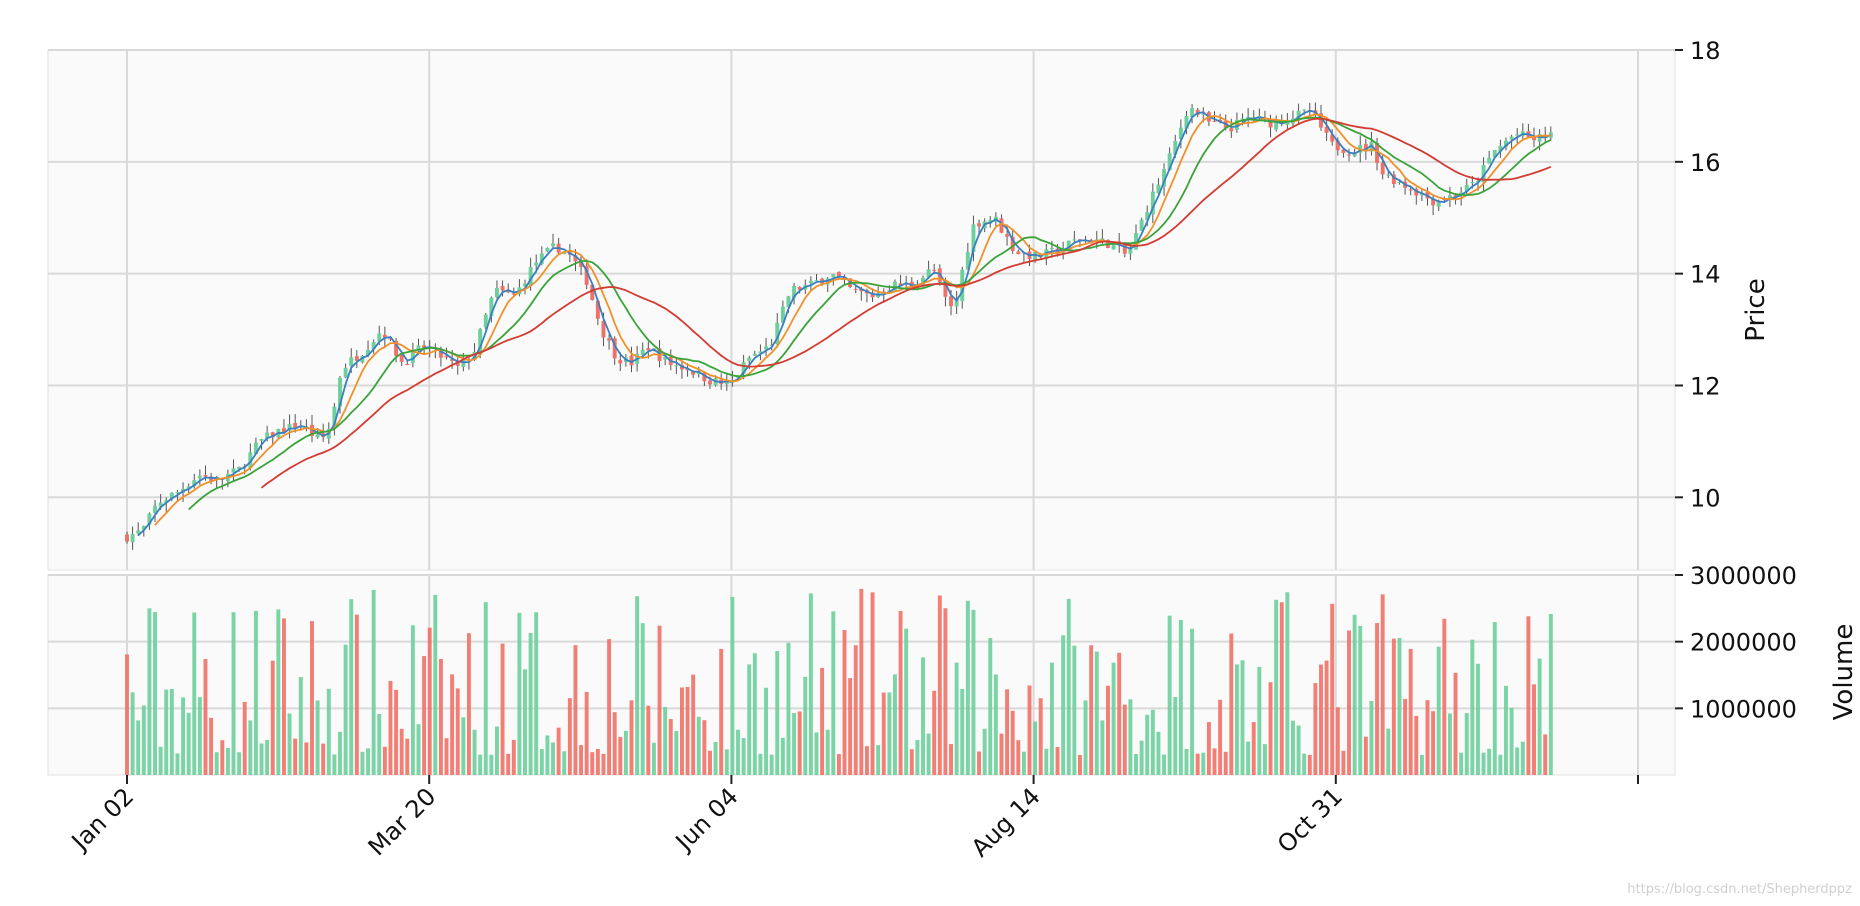 This screenshot has height=906, width=1860. What do you see at coordinates (1844, 672) in the screenshot?
I see `volume-axis-title: Volume` at bounding box center [1844, 672].